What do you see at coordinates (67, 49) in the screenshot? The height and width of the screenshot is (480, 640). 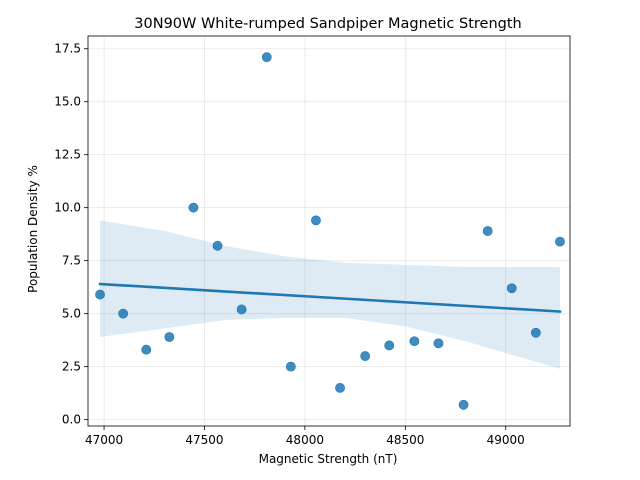 I see `y-tick-label: 17.5` at bounding box center [67, 49].